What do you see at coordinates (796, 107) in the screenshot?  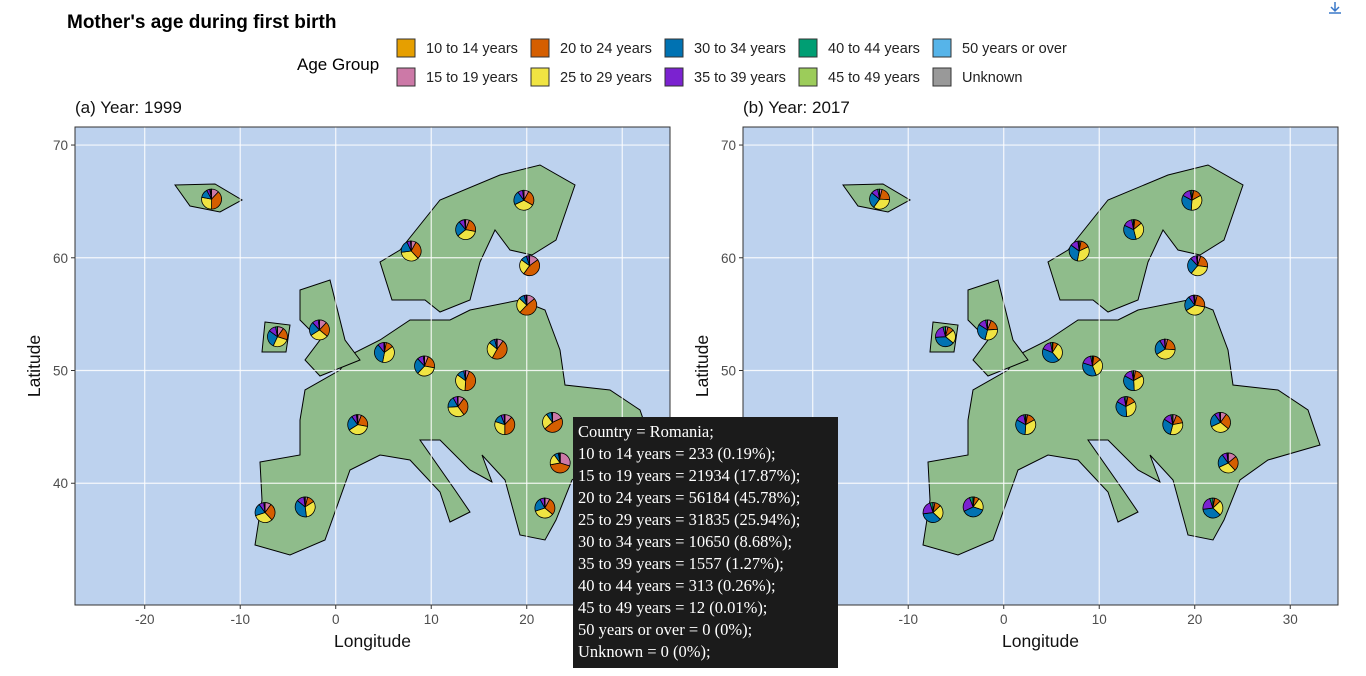 I see `subtitle: (b) Year: 2017` at bounding box center [796, 107].